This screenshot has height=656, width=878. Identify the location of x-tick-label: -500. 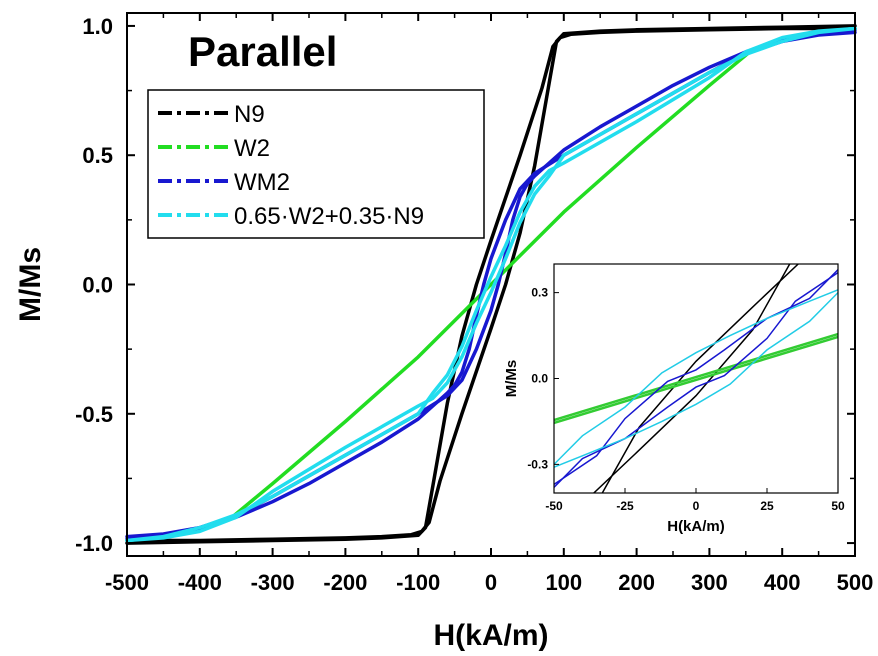
(127, 582).